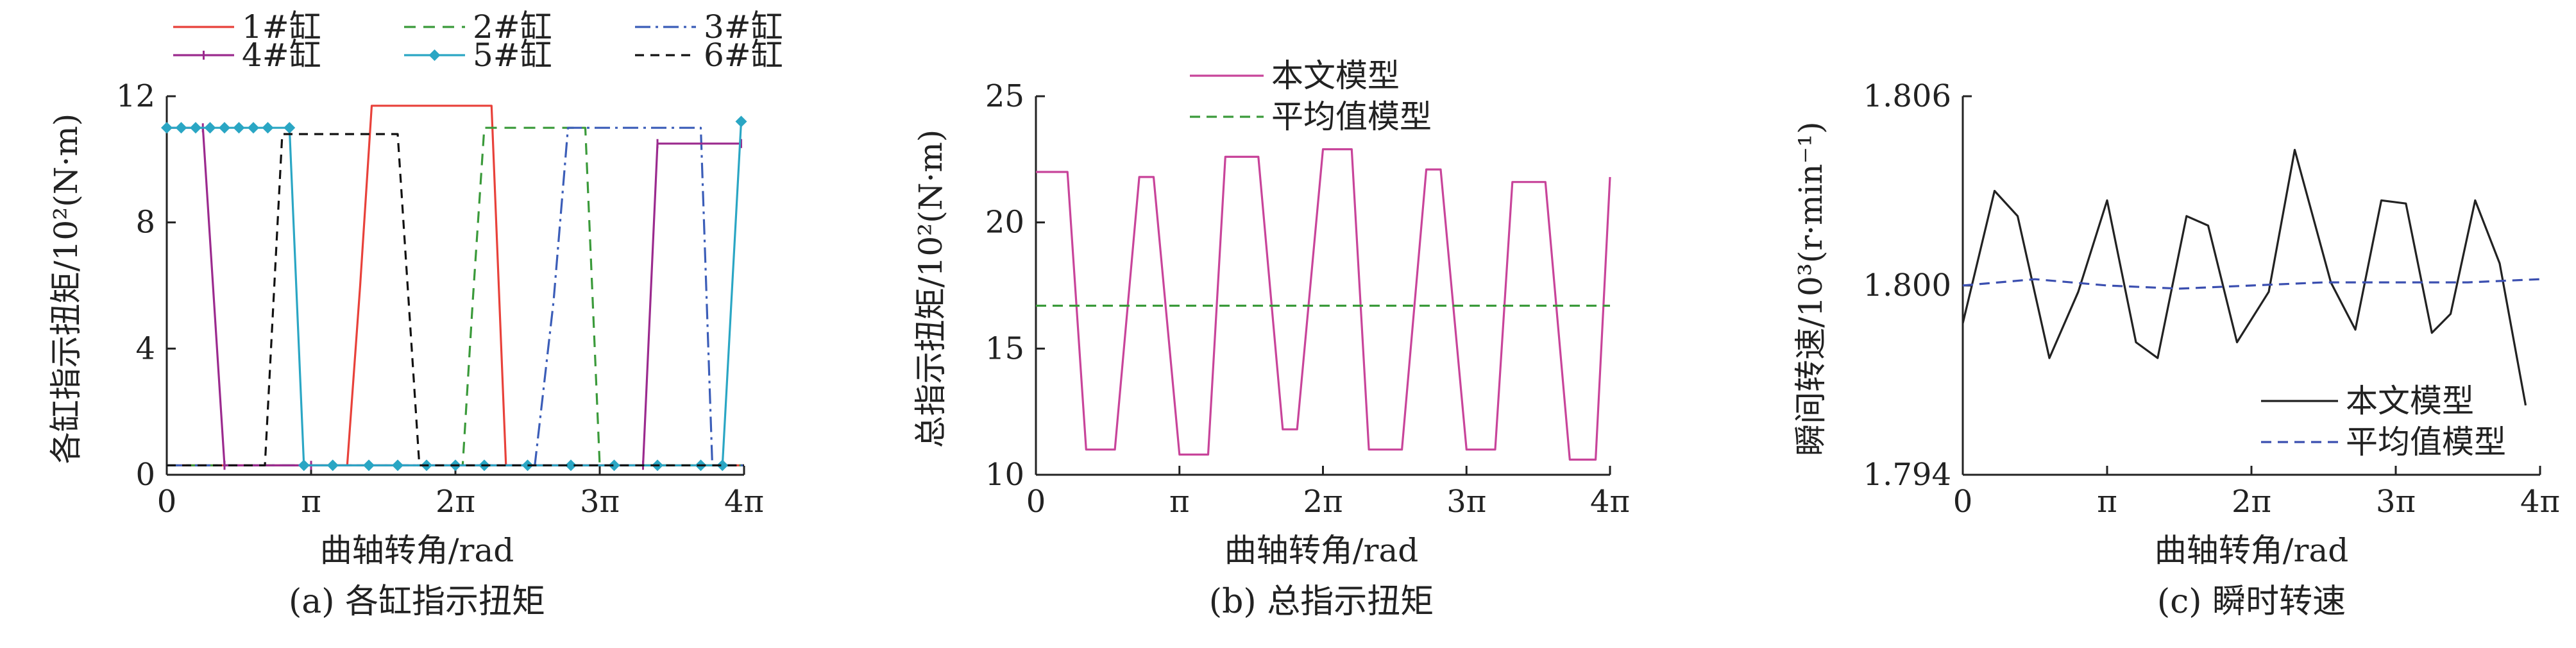 The height and width of the screenshot is (648, 2576). I want to click on legend-label: 6#缸, so click(743, 56).